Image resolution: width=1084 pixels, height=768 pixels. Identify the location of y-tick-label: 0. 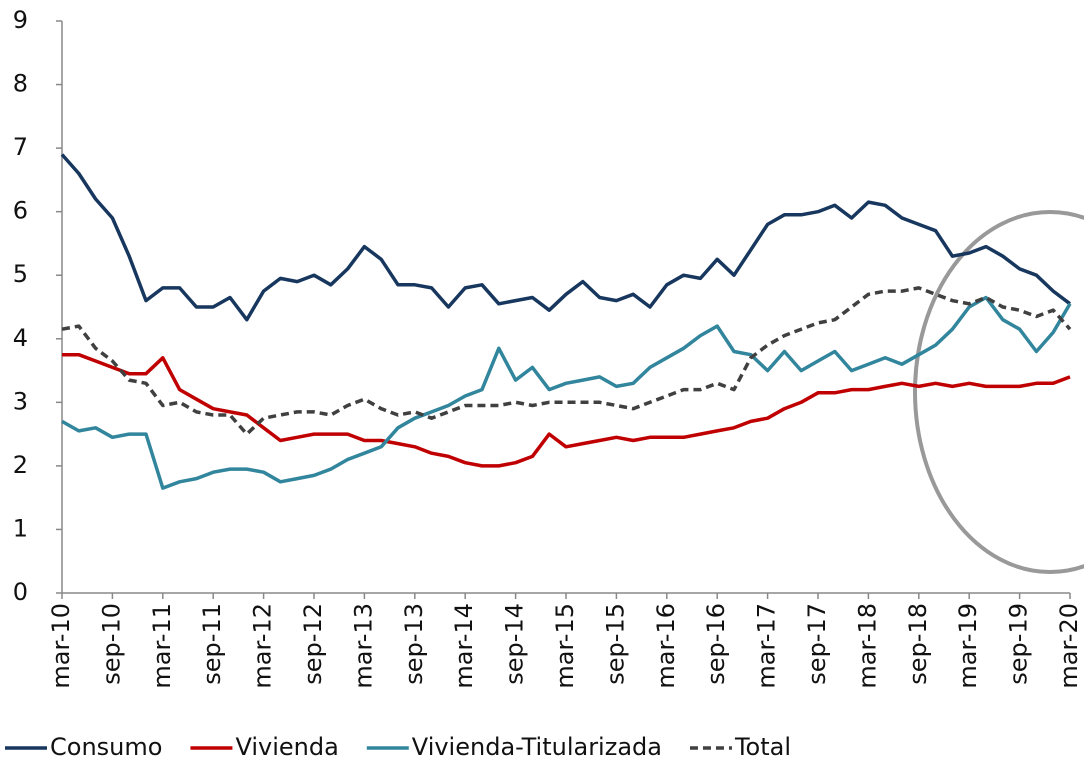
(20, 592).